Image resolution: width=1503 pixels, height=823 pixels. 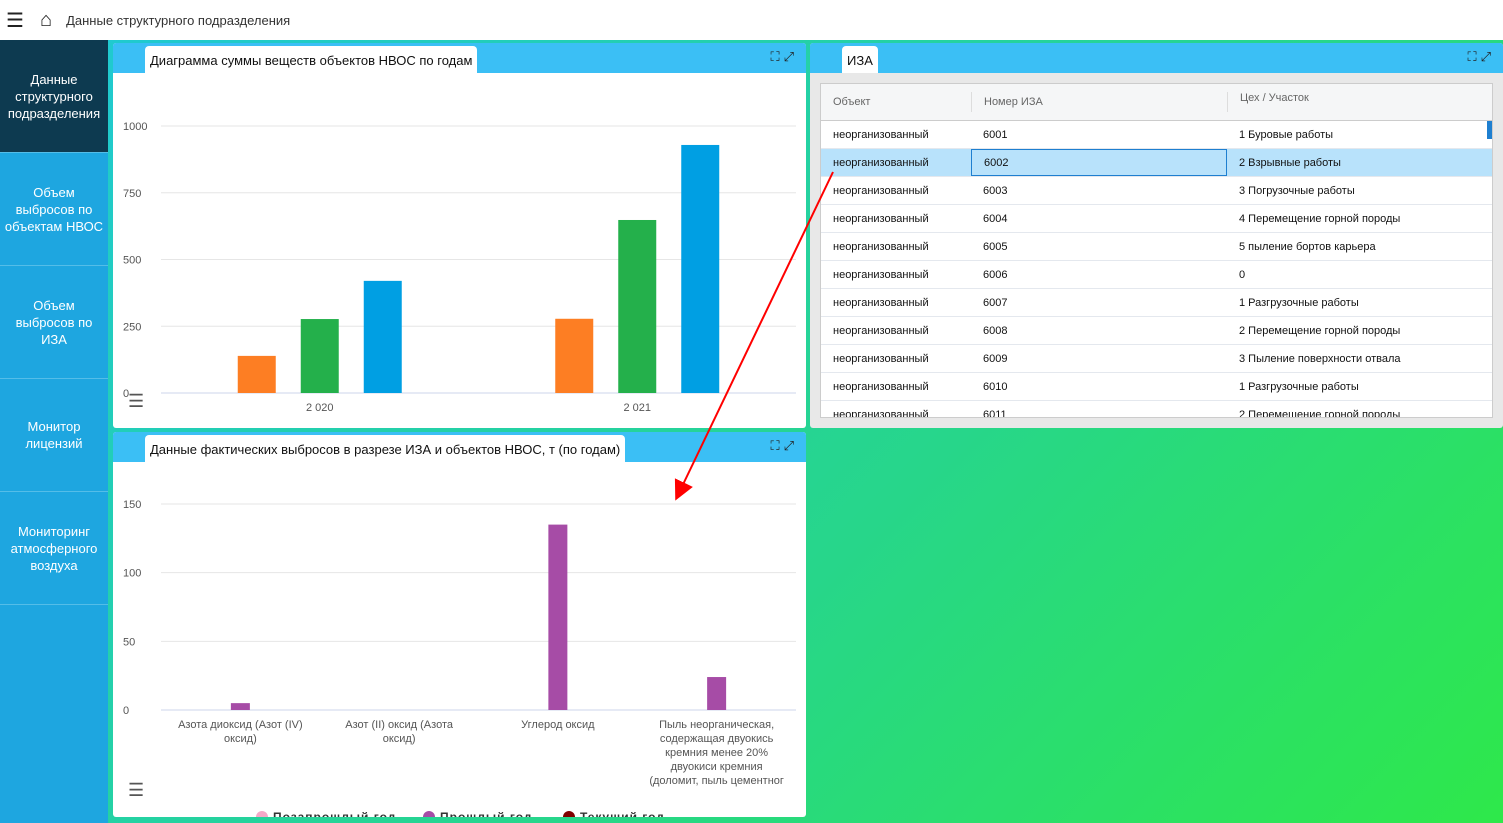 I want to click on sidebar-item-license-monitor: Монитор лицензий, so click(x=54, y=435).